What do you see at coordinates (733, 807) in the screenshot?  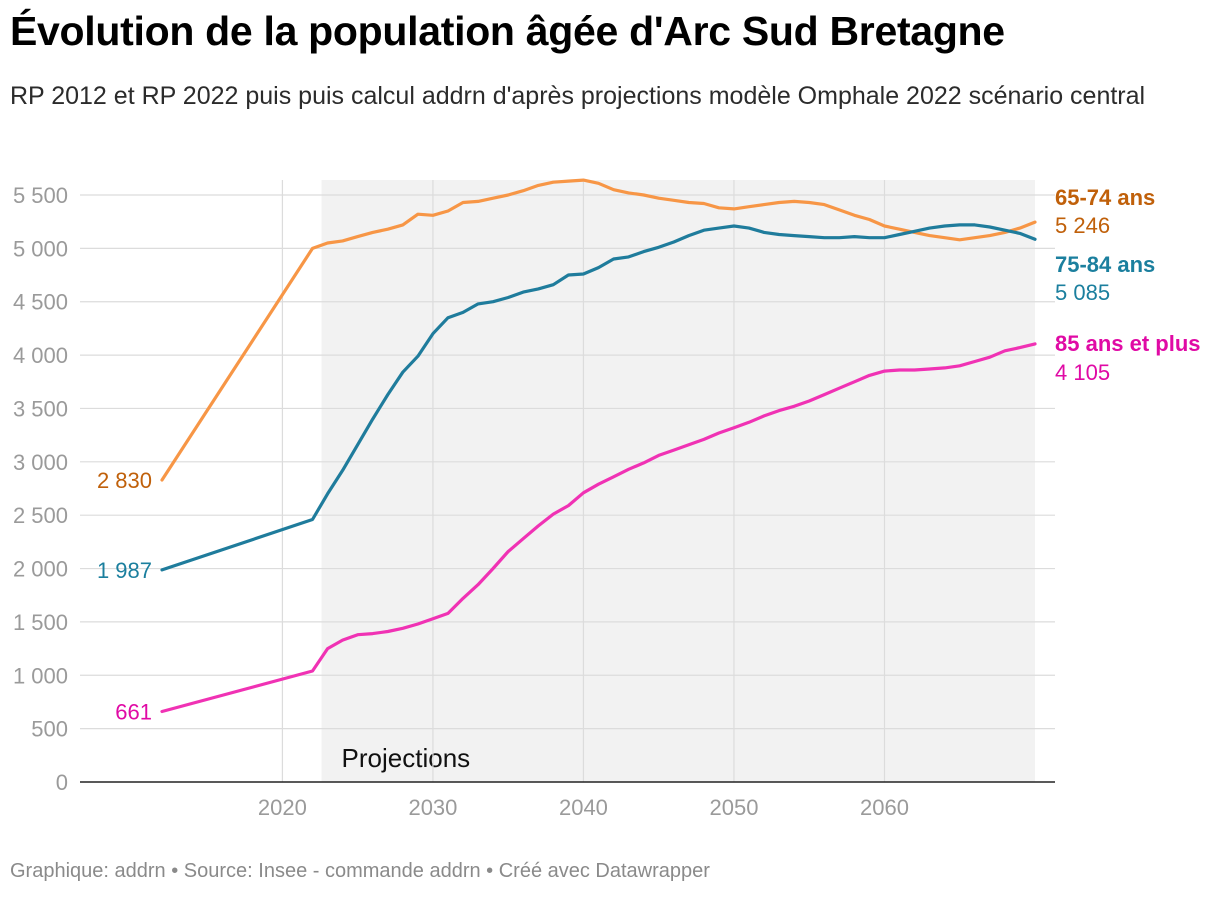 I see `x-tick-label: 2050` at bounding box center [733, 807].